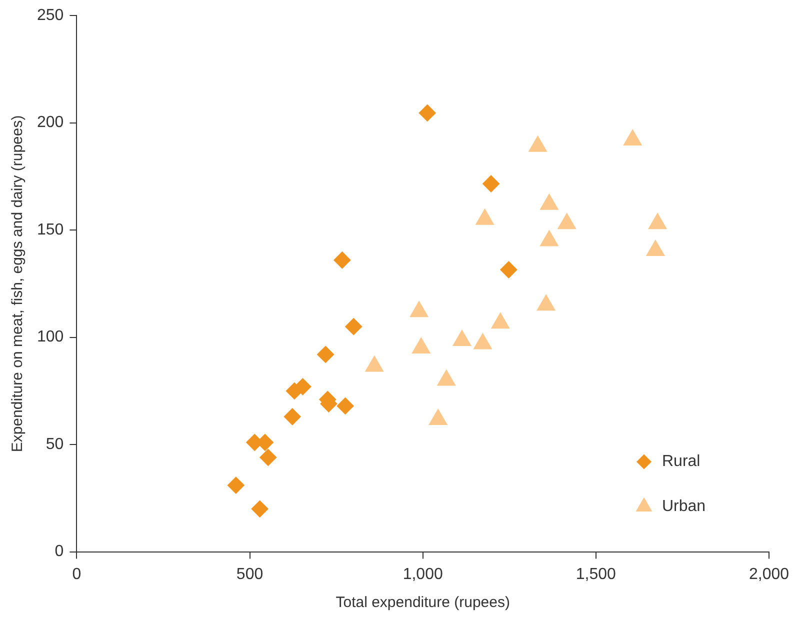 This screenshot has width=809, height=621. I want to click on legend-label: Rural, so click(681, 461).